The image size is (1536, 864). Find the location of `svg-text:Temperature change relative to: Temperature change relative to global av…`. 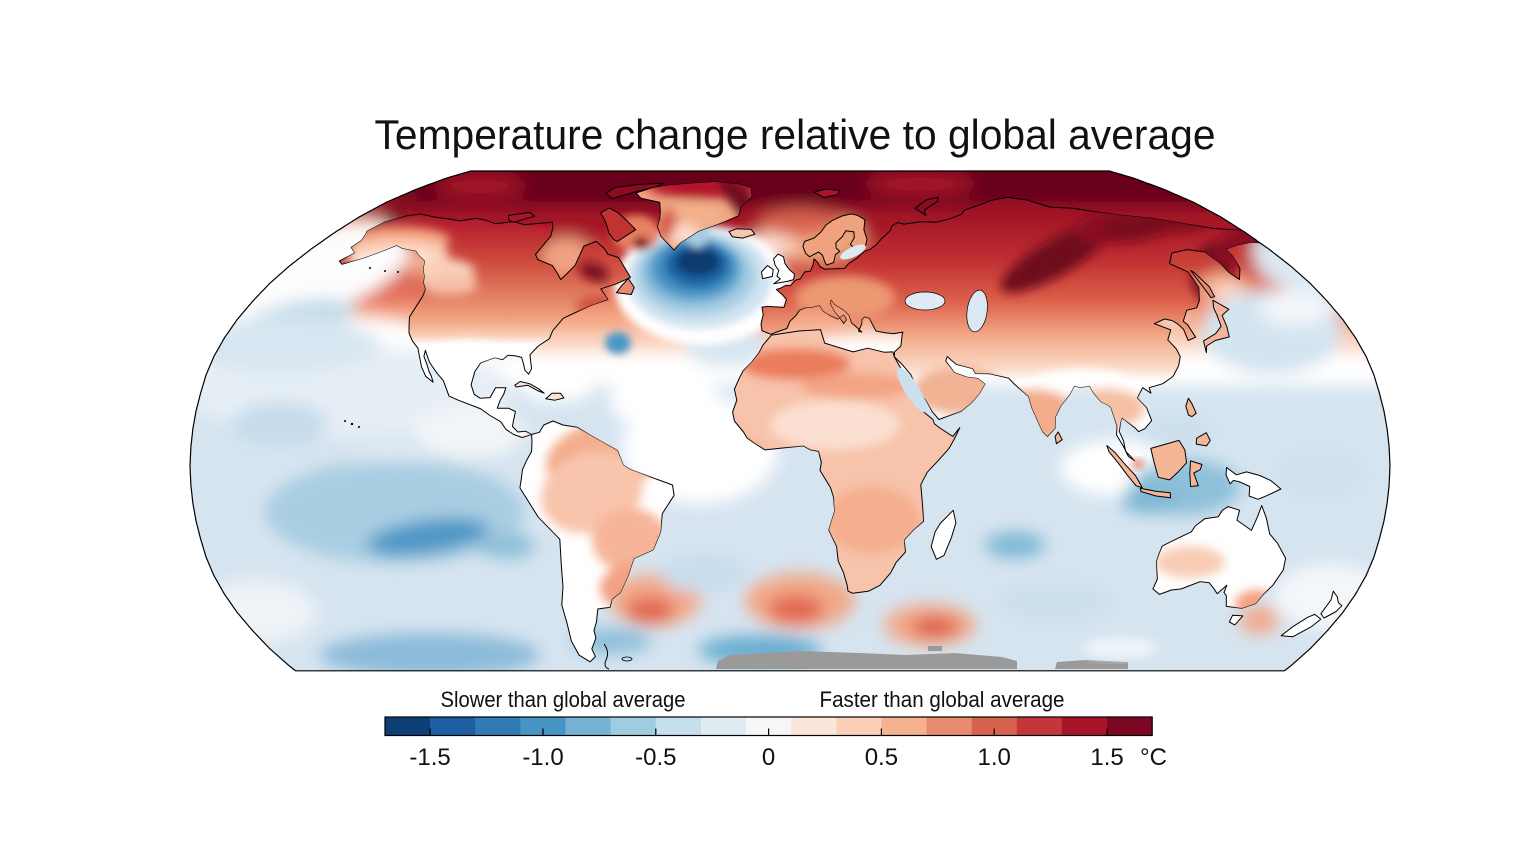

svg-text:Temperature change relative to: Temperature change relative to global av… is located at coordinates (795, 134).